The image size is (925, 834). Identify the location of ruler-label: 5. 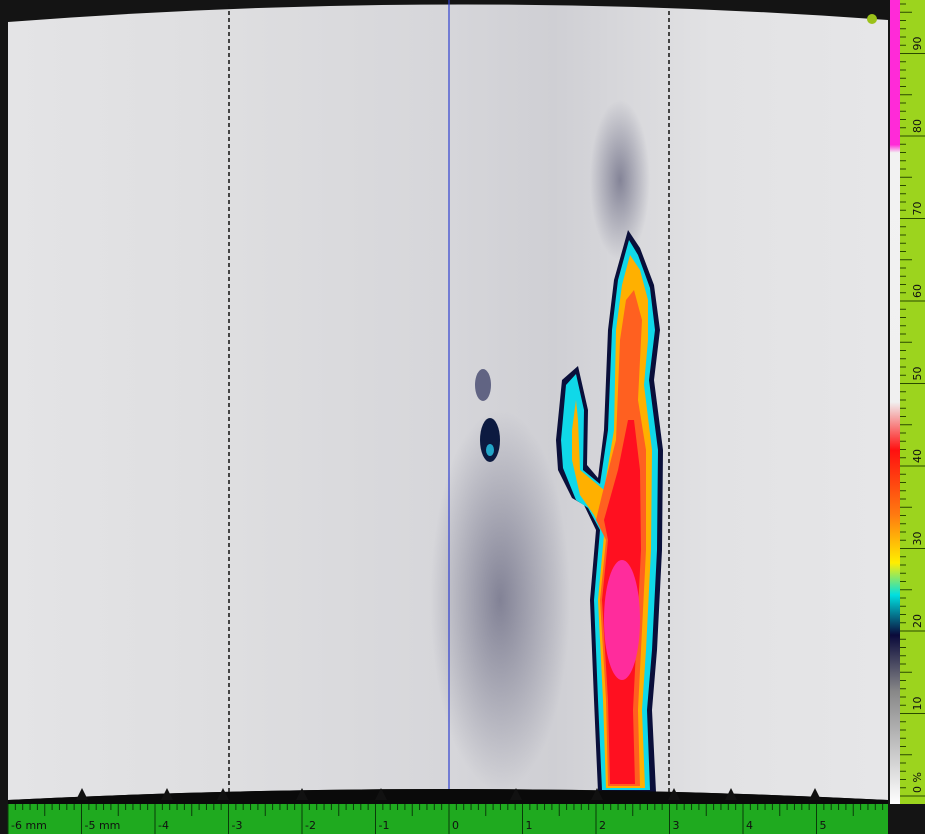
(823, 825).